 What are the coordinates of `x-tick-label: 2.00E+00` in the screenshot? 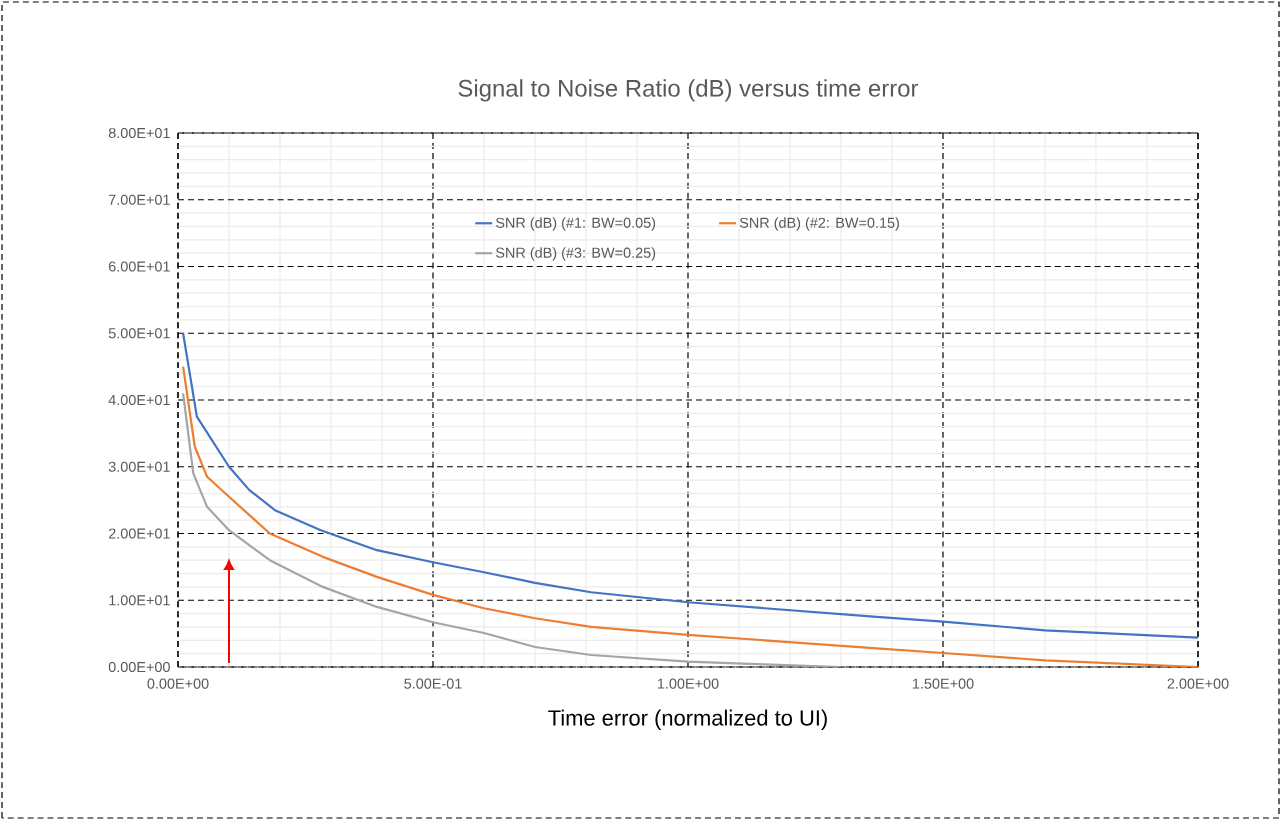 It's located at (1198, 683).